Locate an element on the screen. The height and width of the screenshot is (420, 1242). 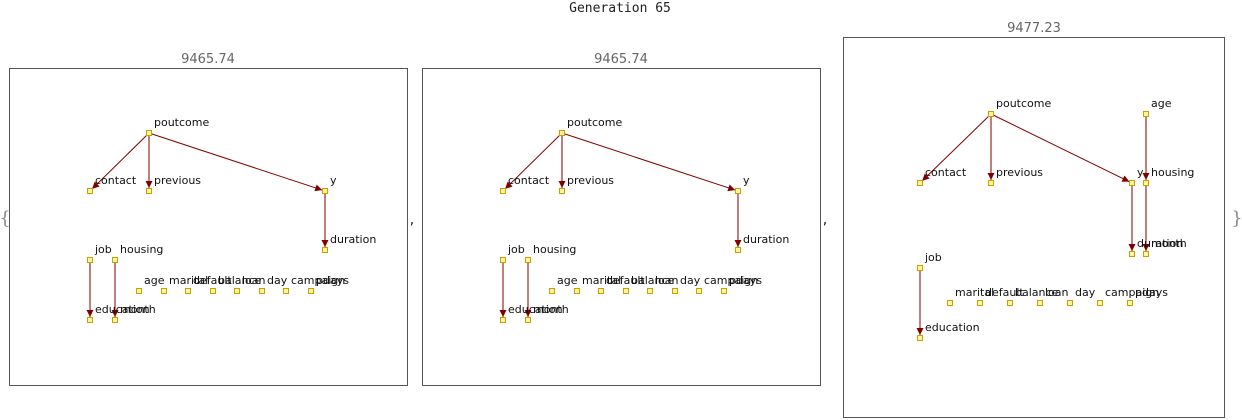
panel-score: 9477.23 is located at coordinates (1034, 28).